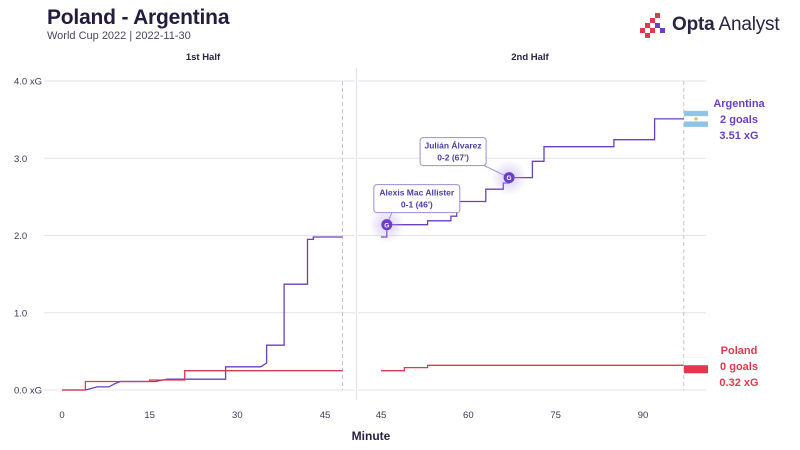 This screenshot has height=450, width=800. I want to click on goal-scorer-label: Alexis Mac Allister, so click(416, 193).